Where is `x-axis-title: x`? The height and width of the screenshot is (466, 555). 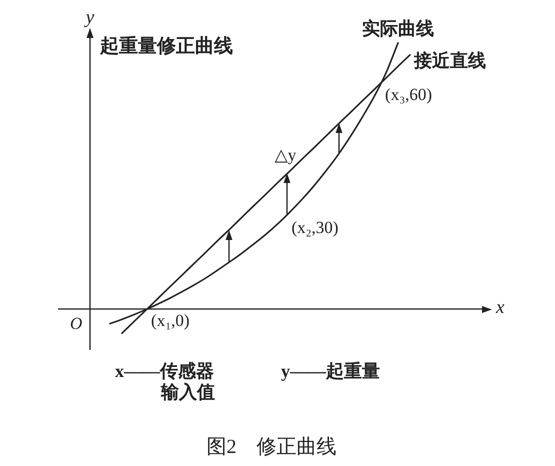
x-axis-title: x is located at coordinates (500, 308).